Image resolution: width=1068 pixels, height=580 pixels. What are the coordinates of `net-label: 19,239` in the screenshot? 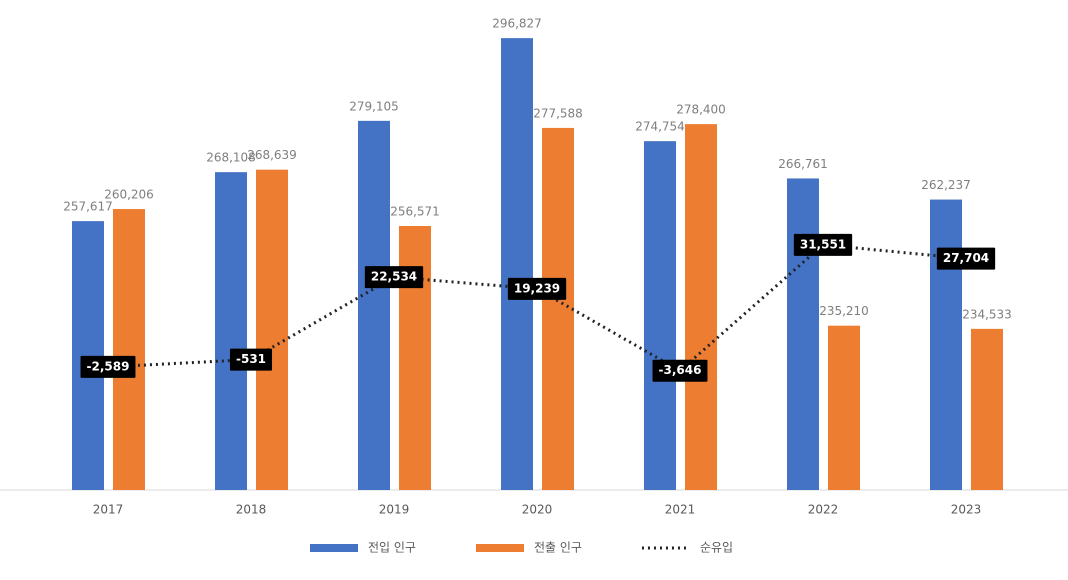 It's located at (537, 288).